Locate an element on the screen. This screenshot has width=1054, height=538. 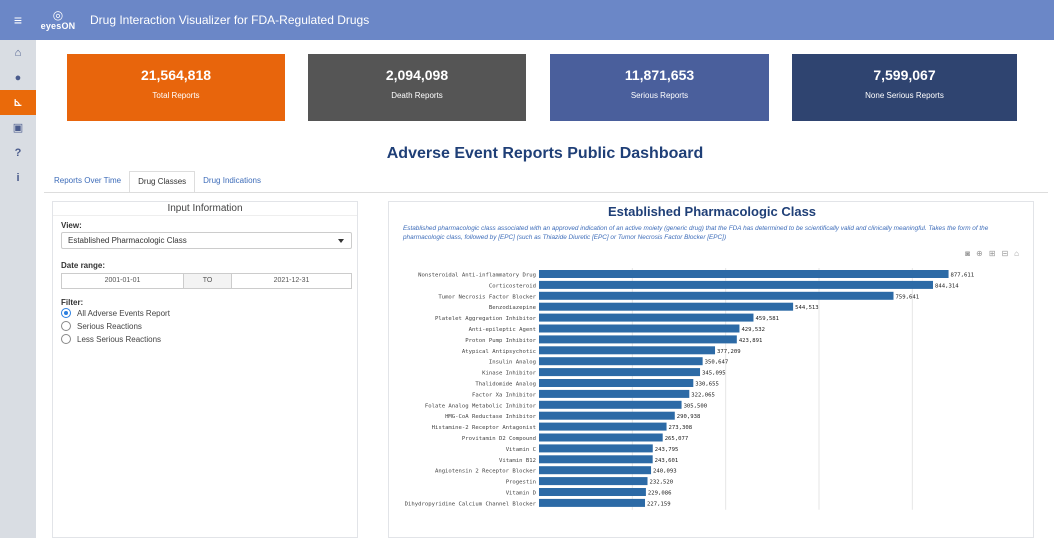
tab-drug-classes: Drug Classes is located at coordinates (162, 182).